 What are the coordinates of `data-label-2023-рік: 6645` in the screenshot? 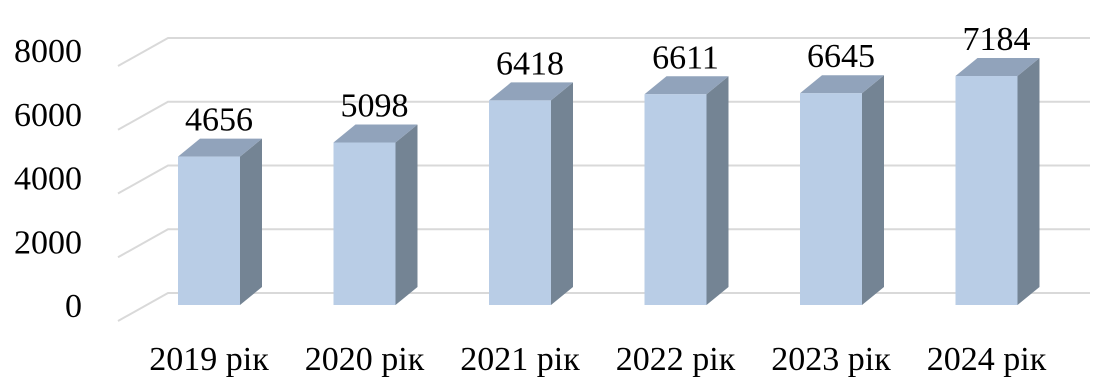 It's located at (841, 56).